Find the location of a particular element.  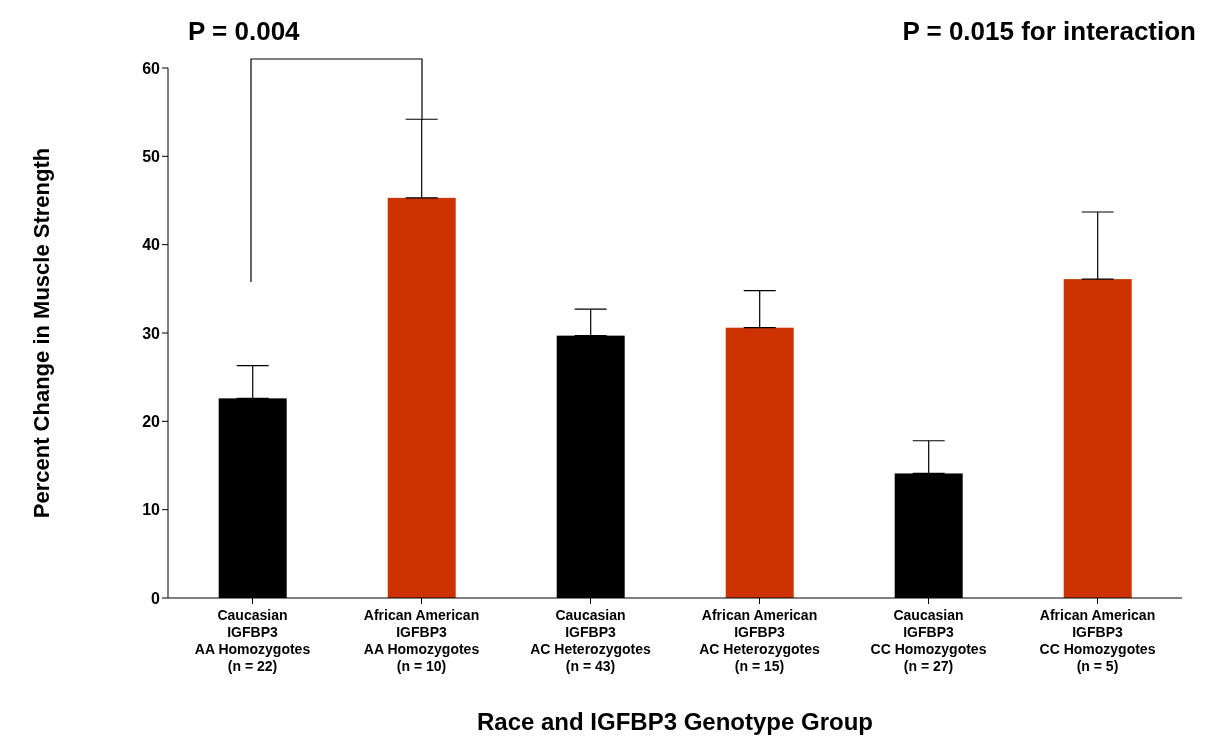

text: P = 0.004 is located at coordinates (244, 31).